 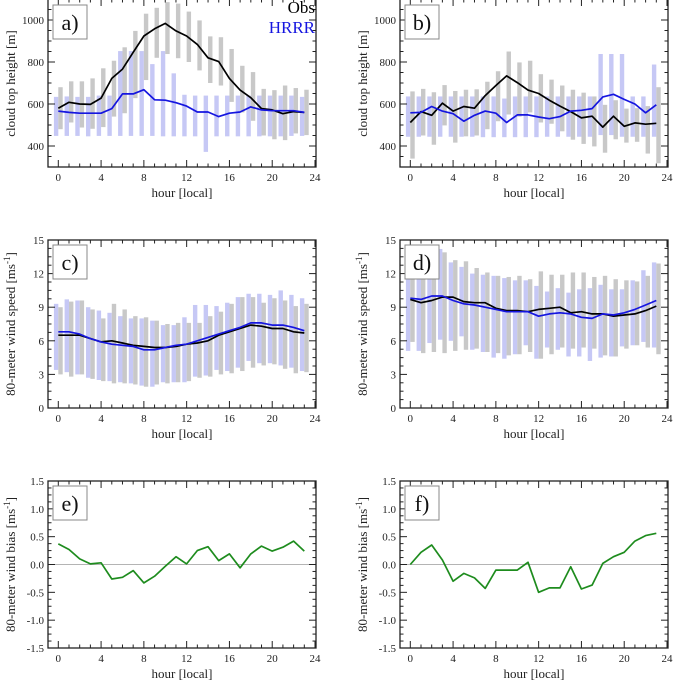 I want to click on panel-label: d), so click(x=422, y=262).